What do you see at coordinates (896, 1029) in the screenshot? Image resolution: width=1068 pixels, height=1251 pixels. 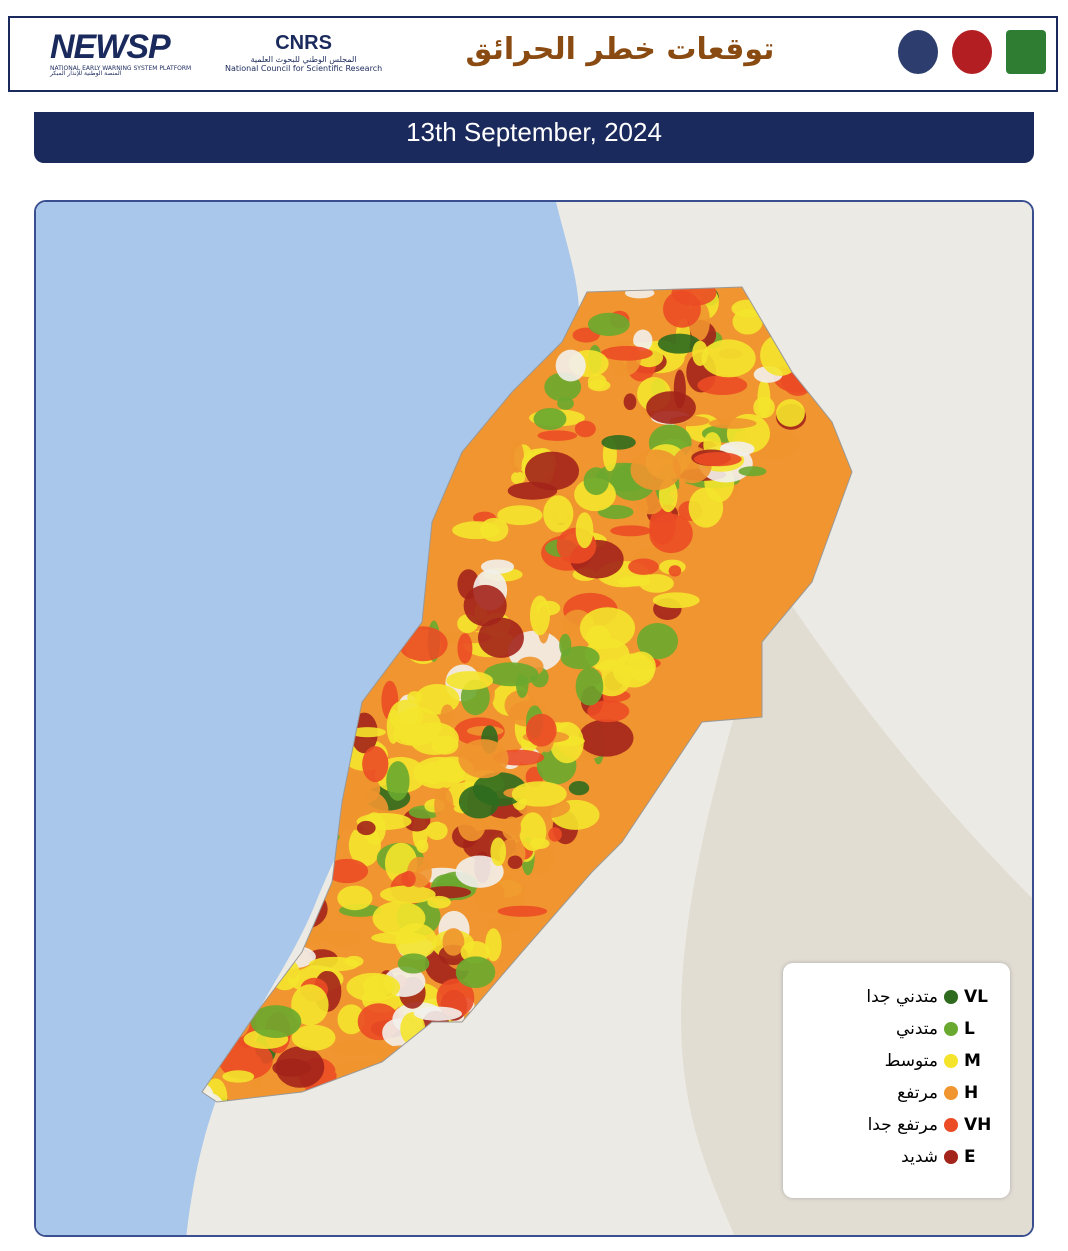 I see `legend-item: متدني L` at bounding box center [896, 1029].